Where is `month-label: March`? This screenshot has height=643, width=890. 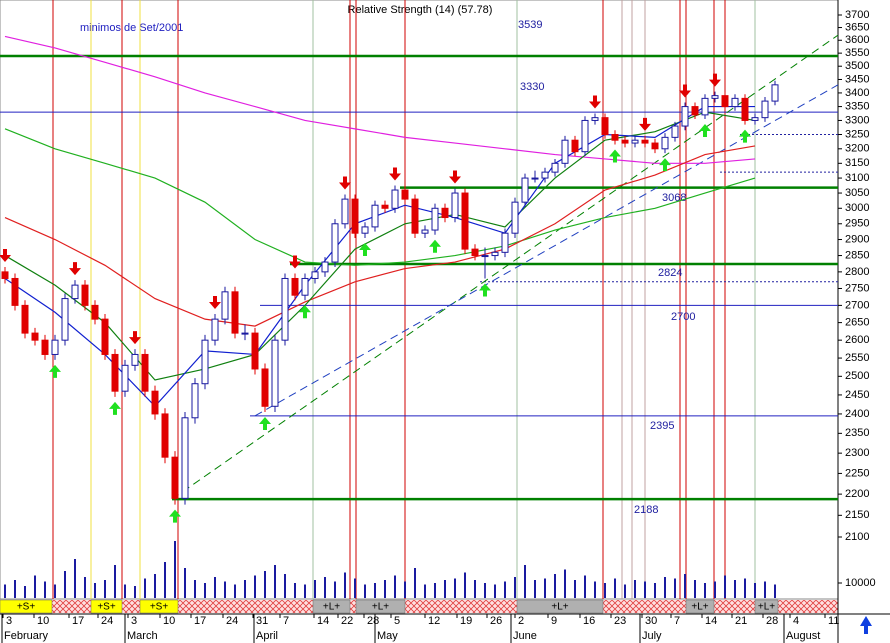 month-label: March is located at coordinates (142, 636).